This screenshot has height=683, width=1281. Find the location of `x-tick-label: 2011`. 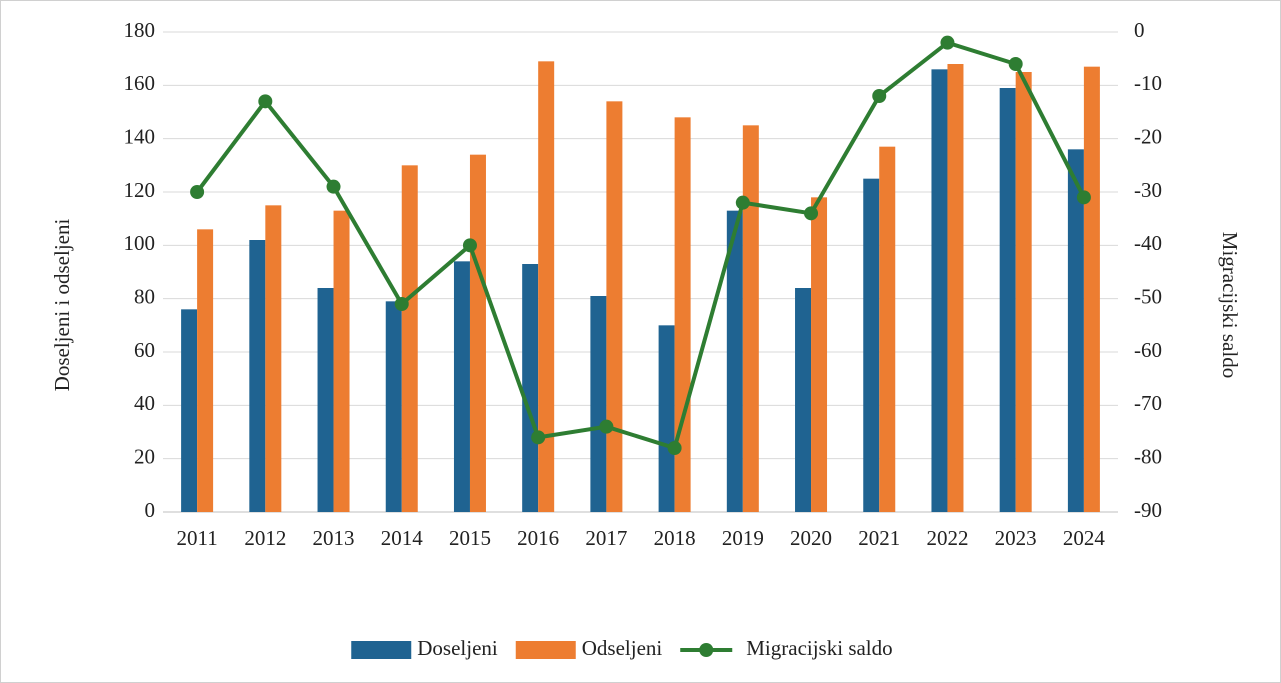

x-tick-label: 2011 is located at coordinates (196, 538).